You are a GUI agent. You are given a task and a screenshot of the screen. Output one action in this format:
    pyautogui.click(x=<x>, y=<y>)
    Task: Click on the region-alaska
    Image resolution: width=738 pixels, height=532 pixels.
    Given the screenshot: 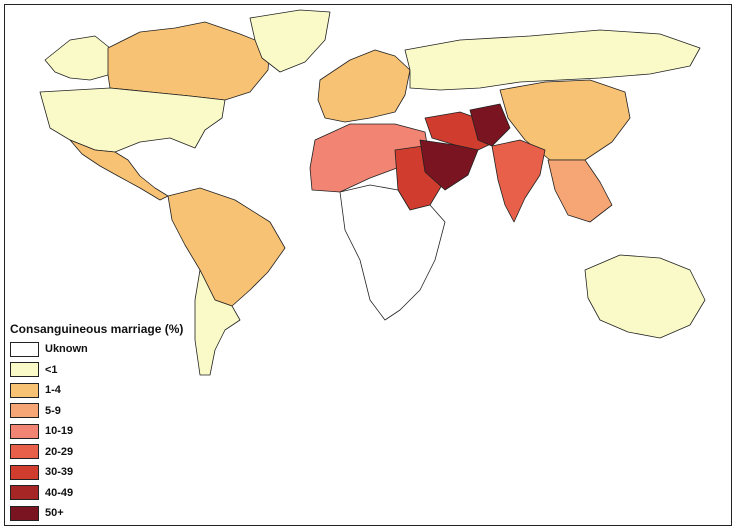 What is the action you would take?
    pyautogui.click(x=77, y=58)
    